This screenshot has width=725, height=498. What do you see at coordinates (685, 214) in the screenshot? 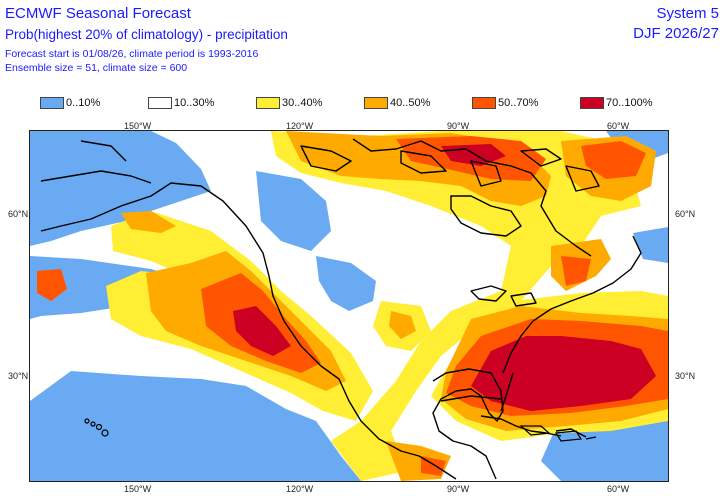
I see `right-lat-label-60n: 60°N` at bounding box center [685, 214].